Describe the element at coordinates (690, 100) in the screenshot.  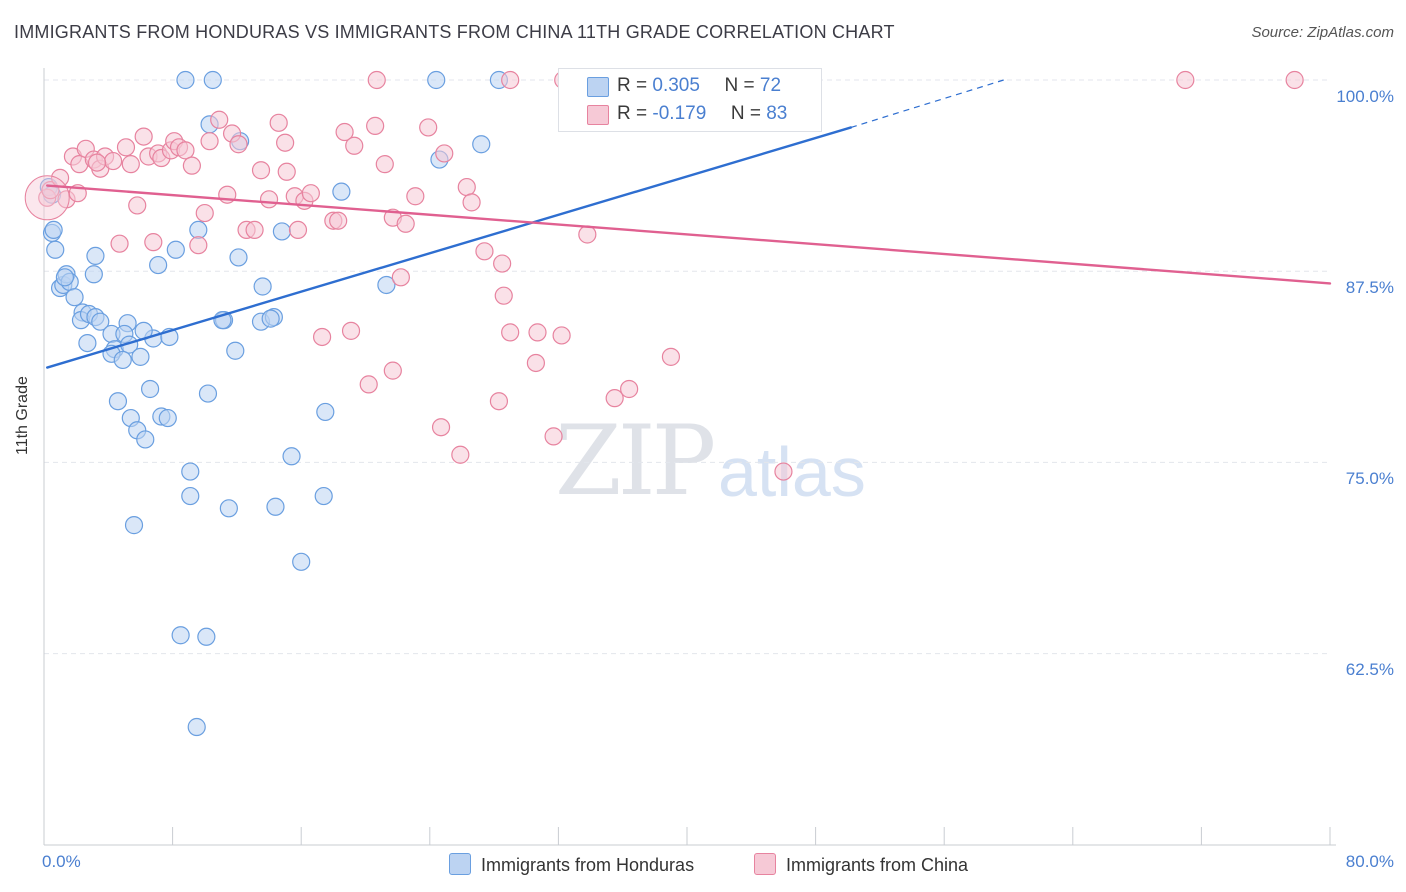
I see `correlation-legend: R = 0.305 N = 72 R = -0.179 N = 83` at that location.